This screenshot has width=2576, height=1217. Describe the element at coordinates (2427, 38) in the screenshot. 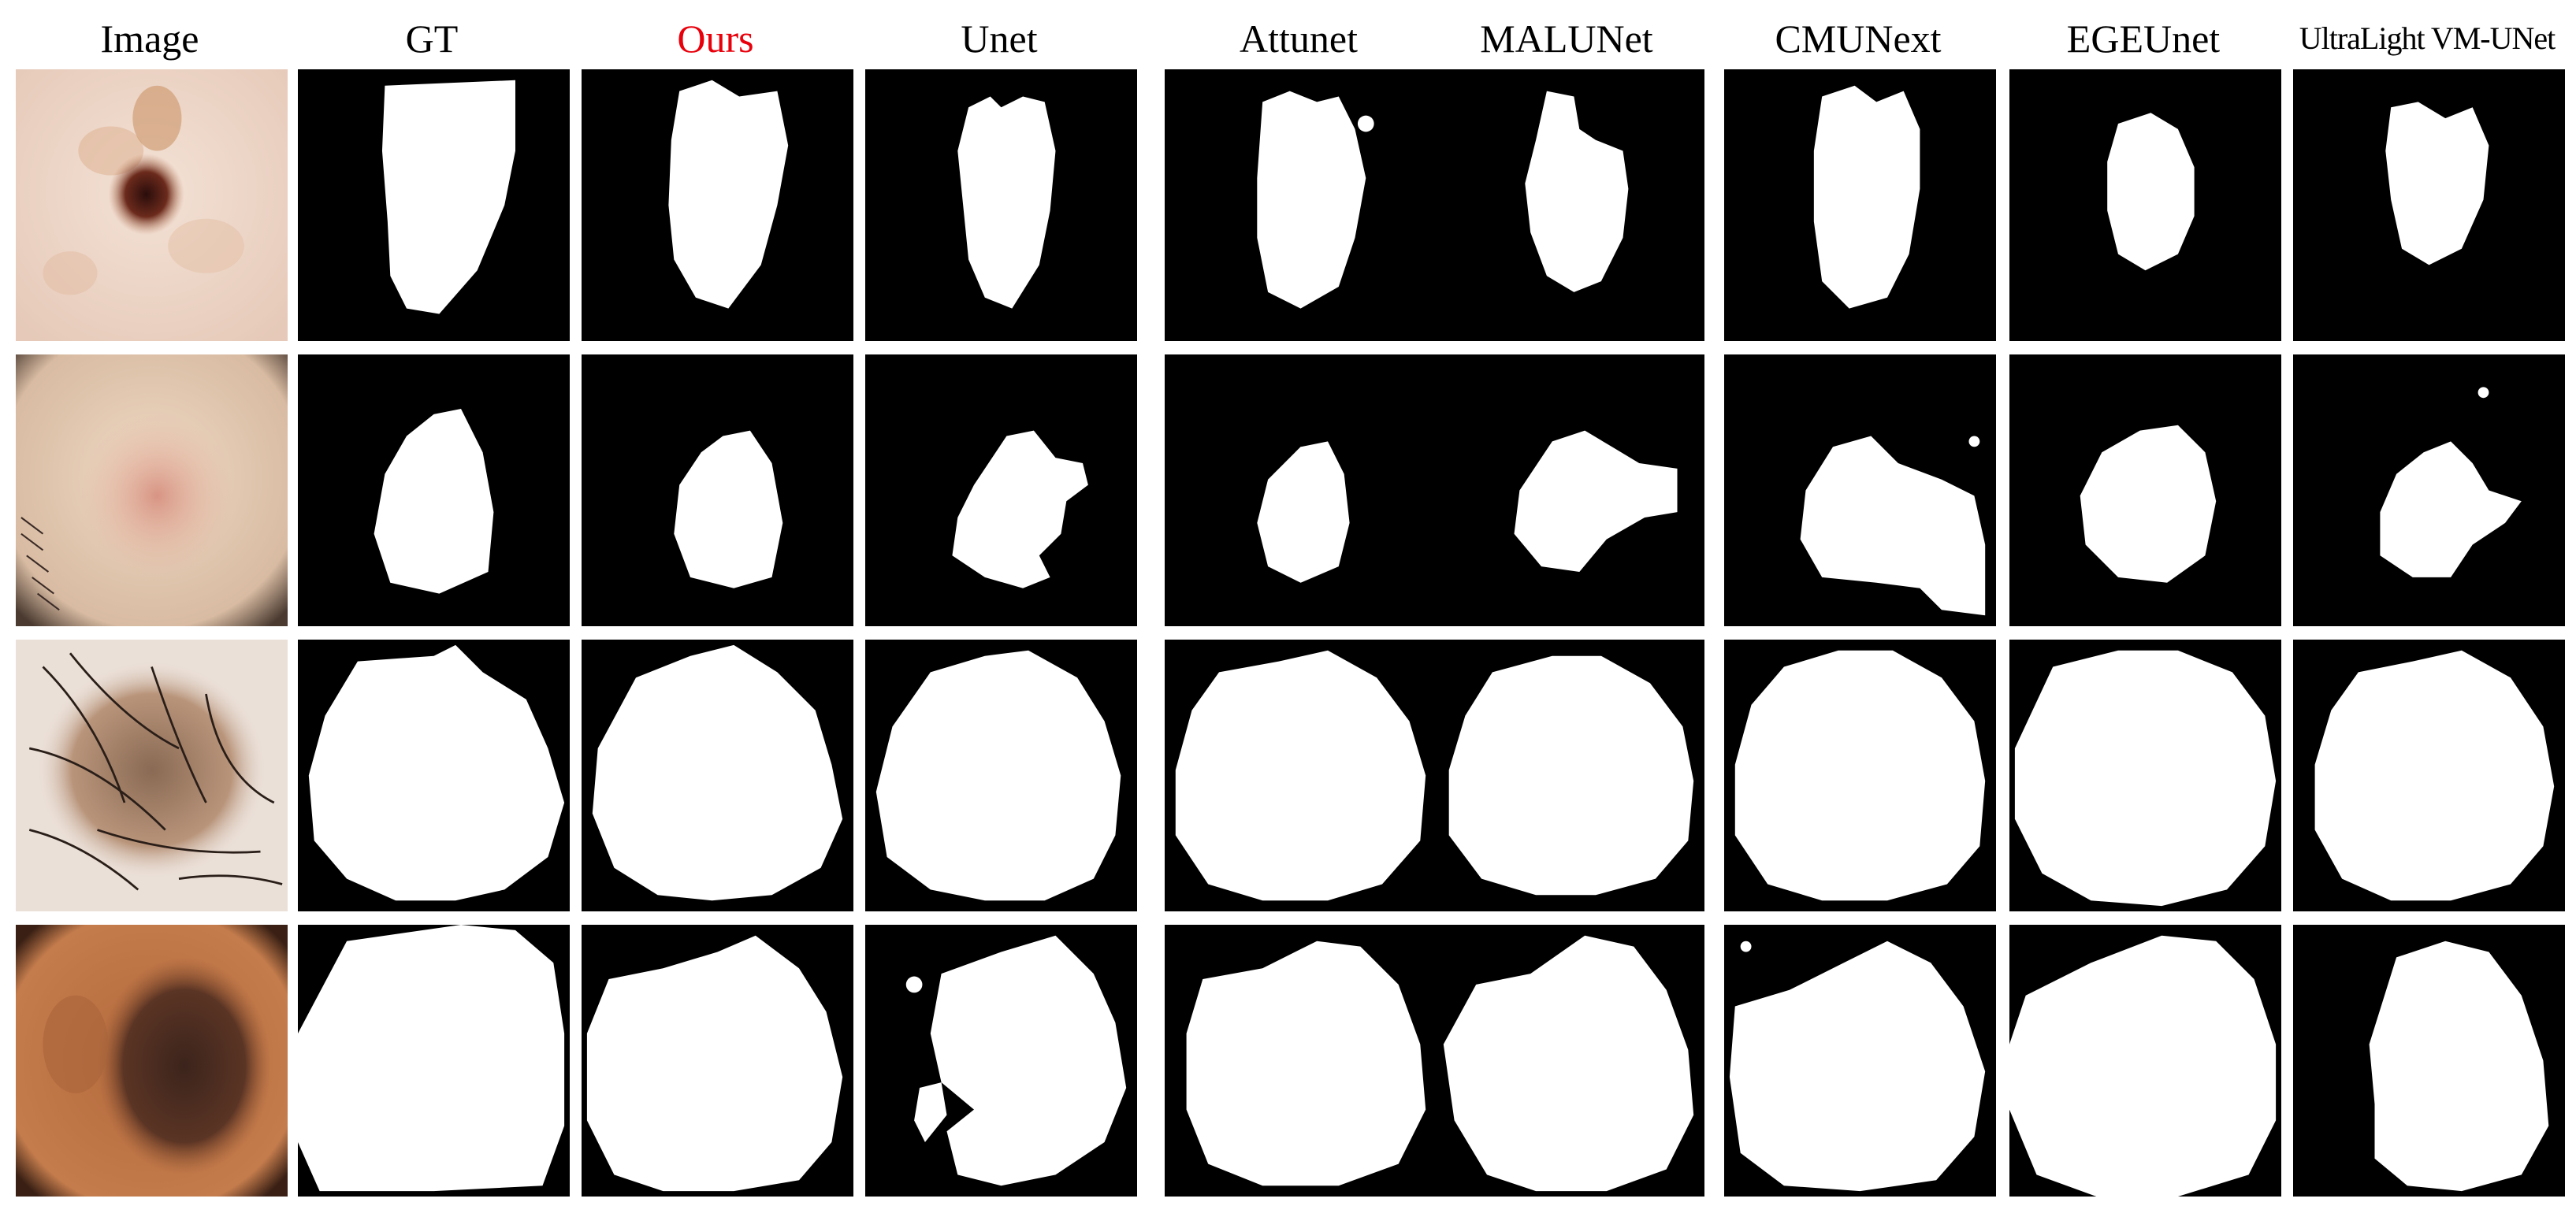

I see `column-header-ultralight-vm-unet: UltraLight VM-UNet` at that location.